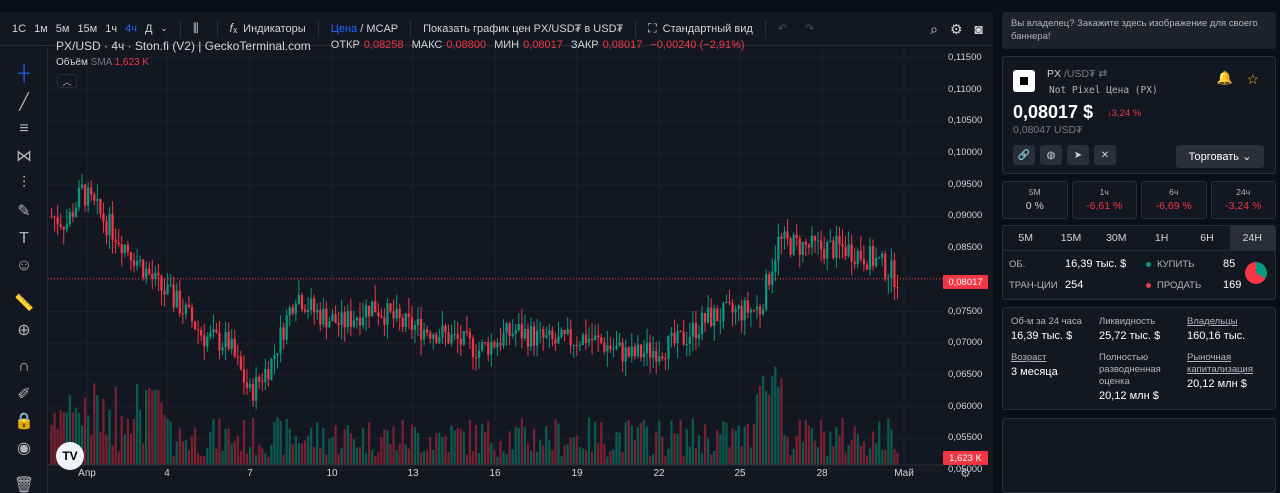  Describe the element at coordinates (1220, 156) in the screenshot. I see `trade-button: Торговать ⌄` at that location.